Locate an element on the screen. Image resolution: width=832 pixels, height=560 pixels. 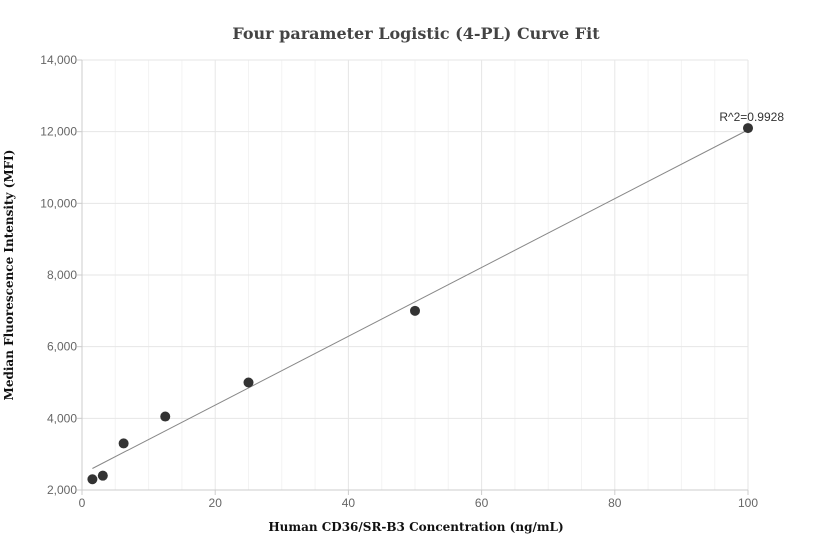
y-tick-label: 12,000 is located at coordinates (58, 132).